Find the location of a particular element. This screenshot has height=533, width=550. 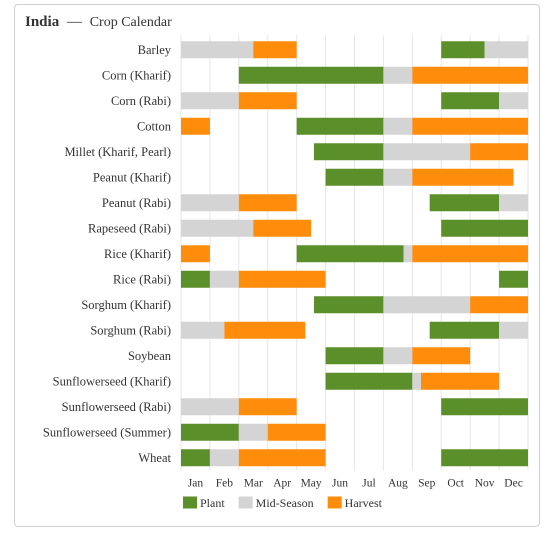

crop-label: Rice (Kharif) is located at coordinates (137, 254).